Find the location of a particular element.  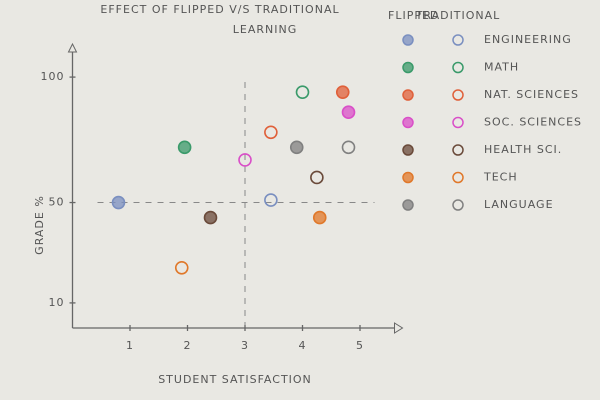

y-tick-label: 10 is located at coordinates (57, 302).